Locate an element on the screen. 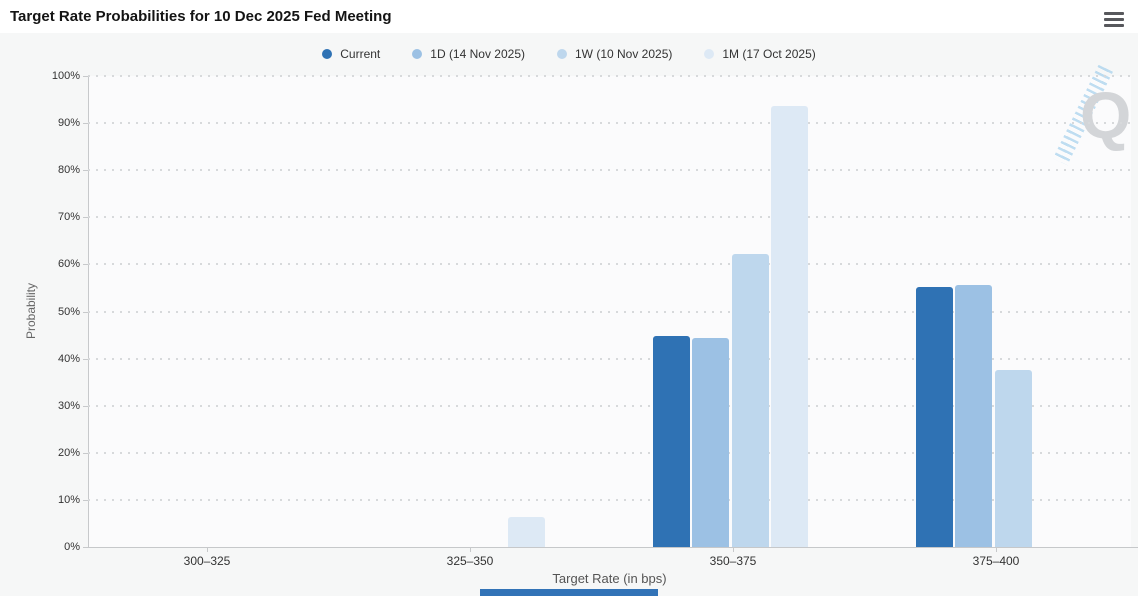  legend-dot-1w-10-nov-2025 is located at coordinates (561, 54).